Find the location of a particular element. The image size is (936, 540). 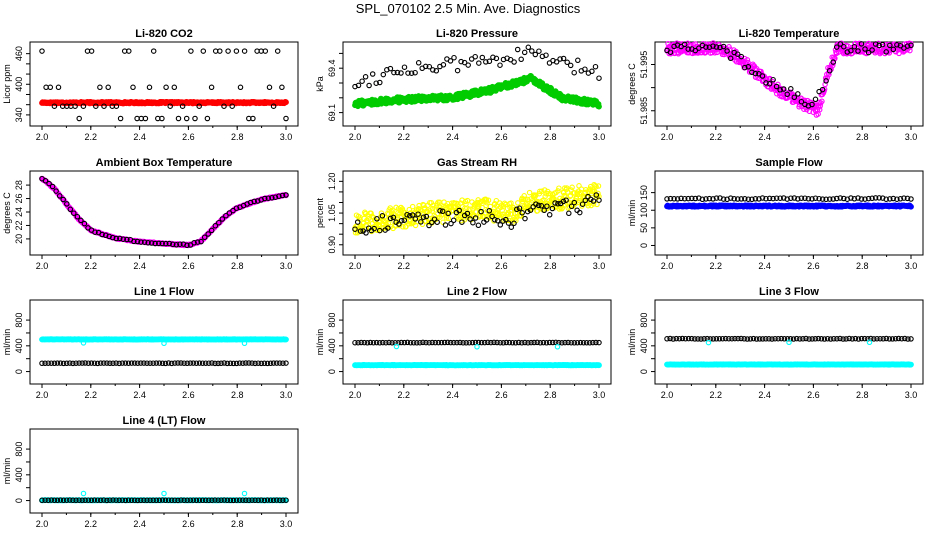

series-sample-raw is located at coordinates (789, 199).